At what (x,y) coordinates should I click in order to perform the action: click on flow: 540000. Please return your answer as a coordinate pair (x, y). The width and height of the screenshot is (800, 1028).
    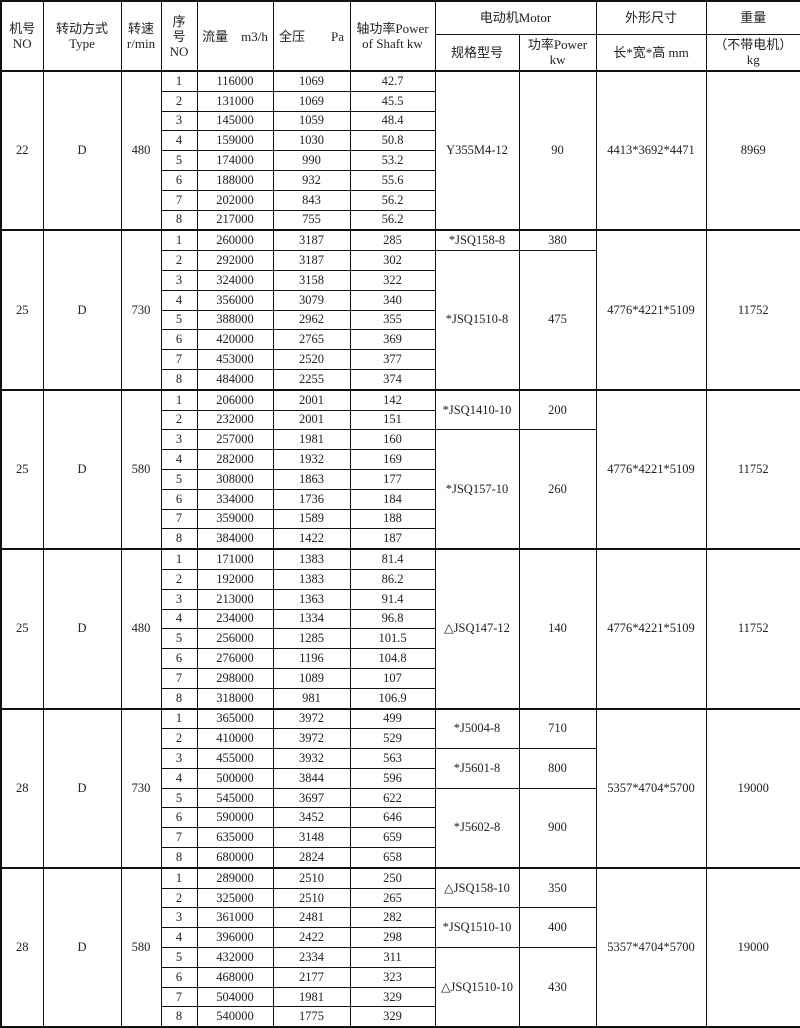
    Looking at the image, I should click on (235, 1017).